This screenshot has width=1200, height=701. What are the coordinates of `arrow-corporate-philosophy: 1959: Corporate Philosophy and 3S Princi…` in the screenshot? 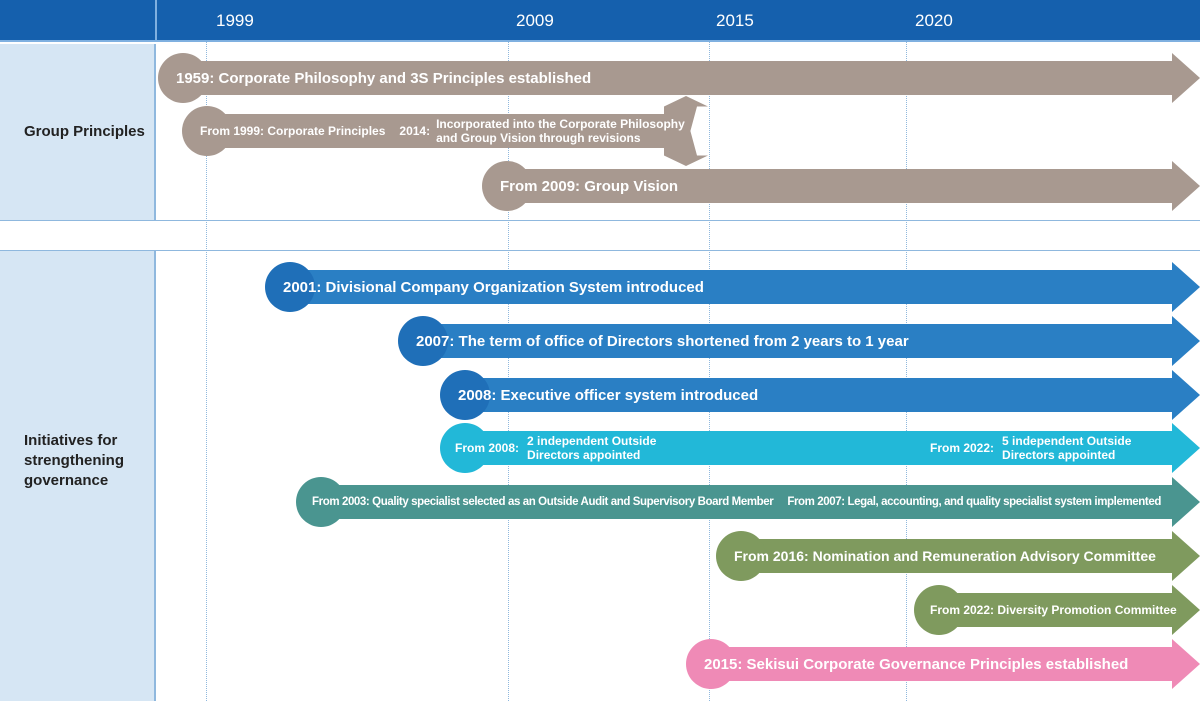 It's located at (679, 78).